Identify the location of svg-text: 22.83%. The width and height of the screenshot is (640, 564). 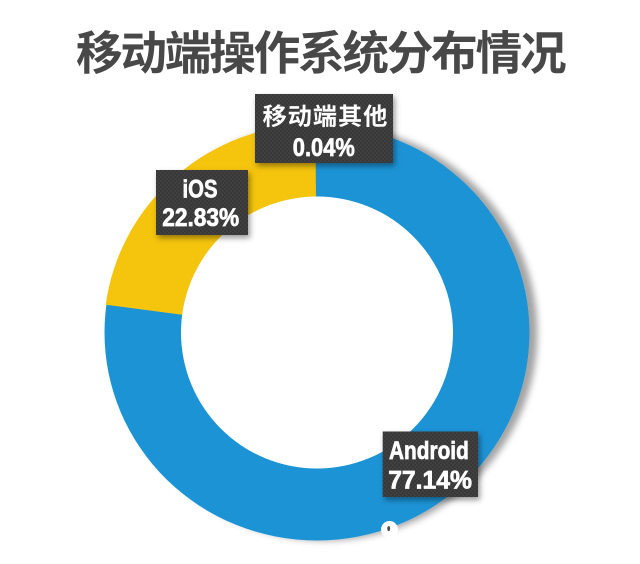
(200, 218).